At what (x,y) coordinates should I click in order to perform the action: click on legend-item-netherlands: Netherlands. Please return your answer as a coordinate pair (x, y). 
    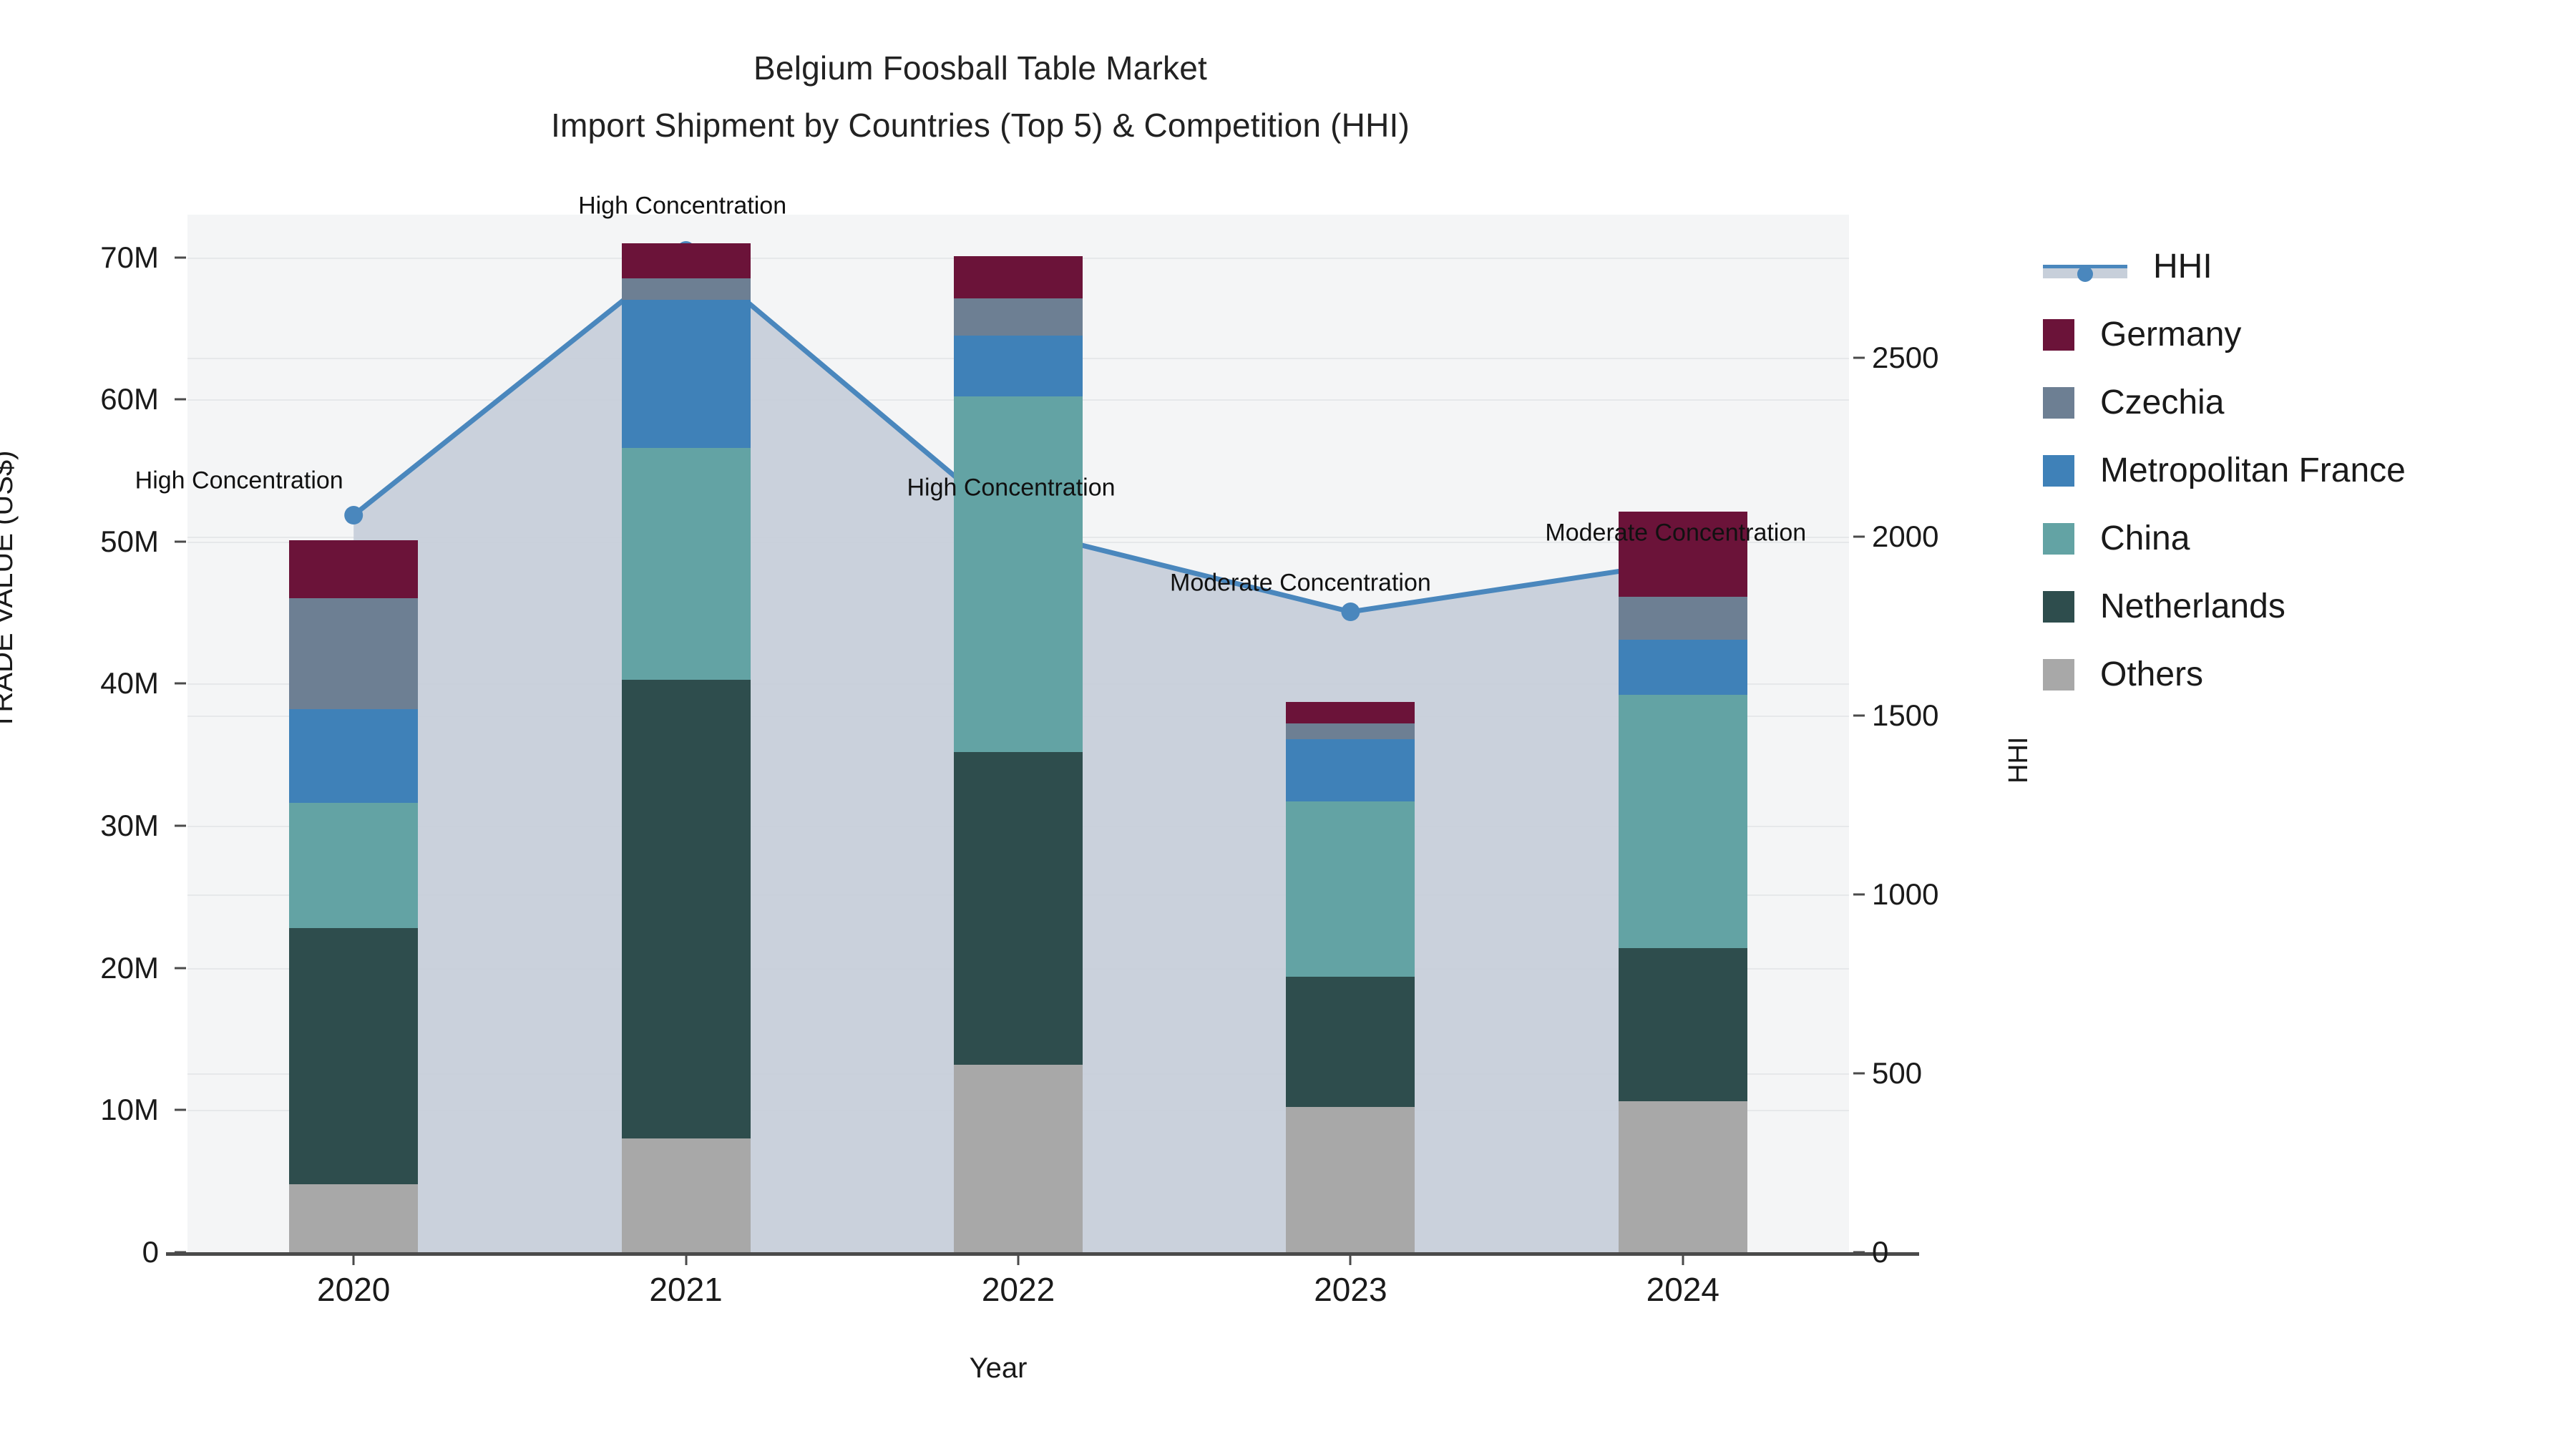
    Looking at the image, I should click on (2307, 606).